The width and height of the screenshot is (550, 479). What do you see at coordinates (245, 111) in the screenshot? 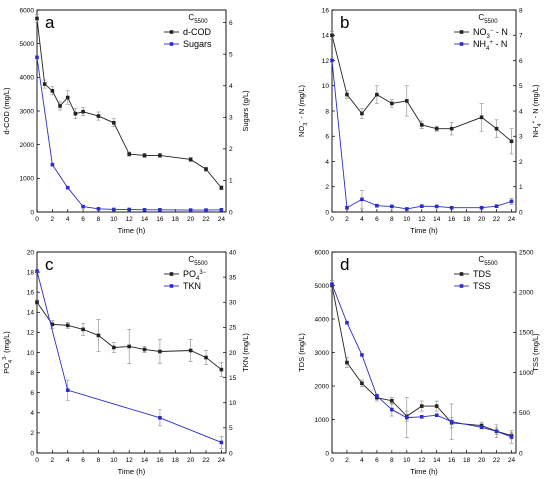
I see `y2-axis-label: Sugars (g/L)` at bounding box center [245, 111].